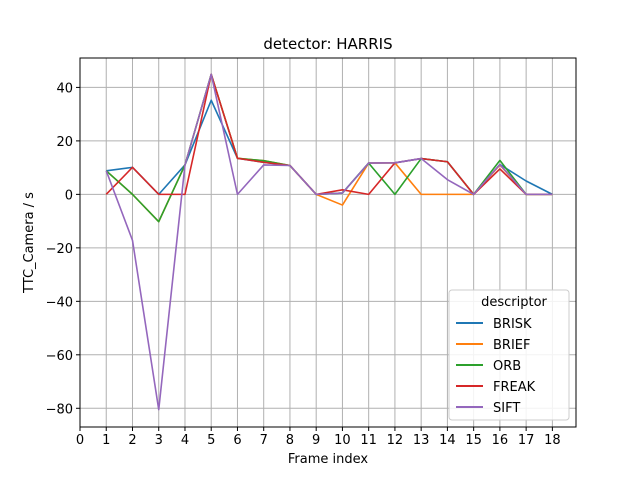 The height and width of the screenshot is (480, 640). What do you see at coordinates (395, 440) in the screenshot?
I see `x-tick-label: 12` at bounding box center [395, 440].